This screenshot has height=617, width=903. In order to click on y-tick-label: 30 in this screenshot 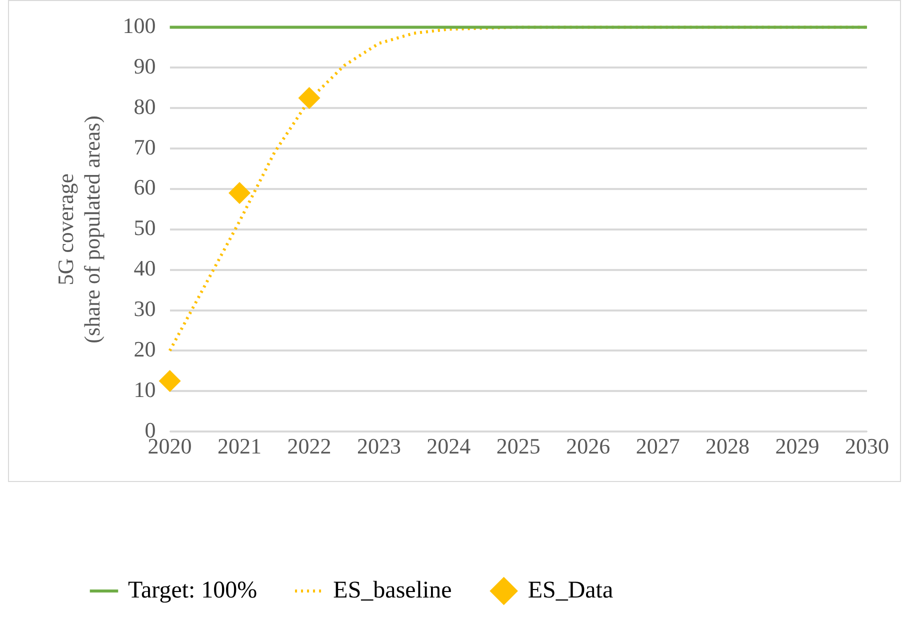, I will do `click(145, 309)`.